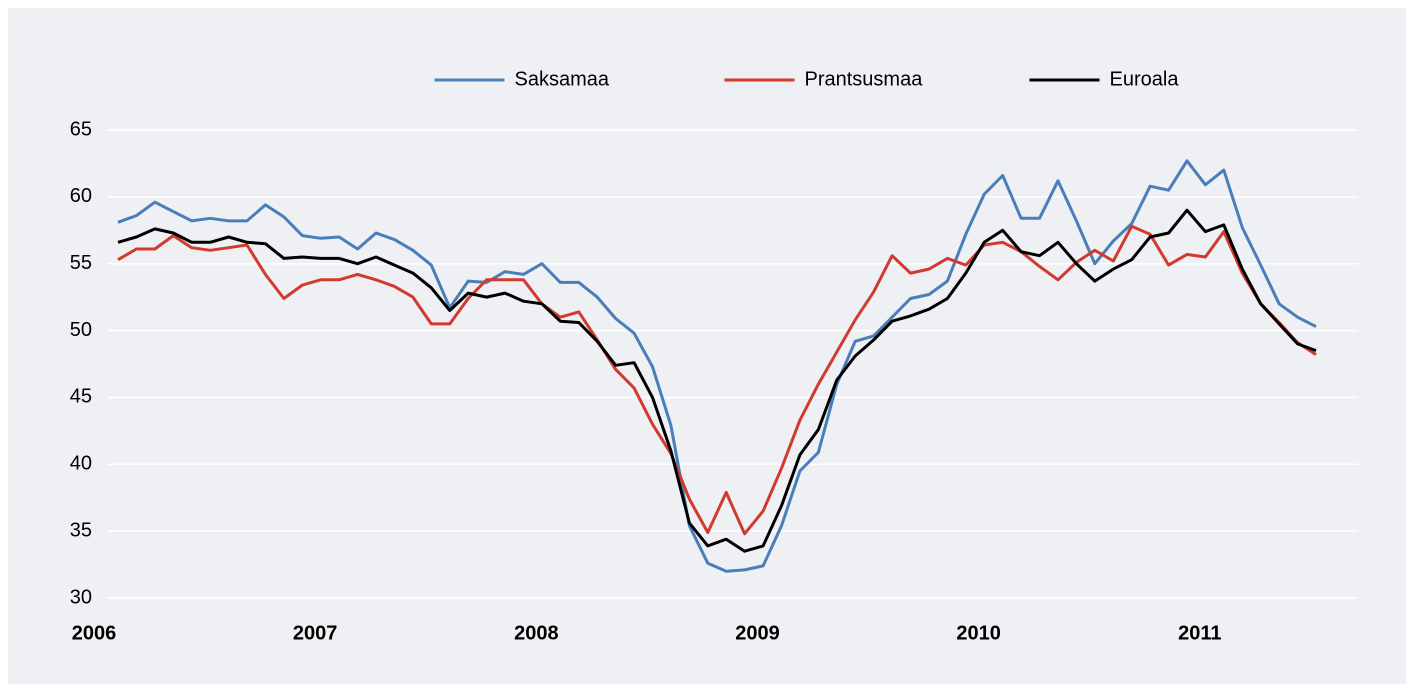 The width and height of the screenshot is (1414, 692). I want to click on legend-label: Saksamaa, so click(562, 79).